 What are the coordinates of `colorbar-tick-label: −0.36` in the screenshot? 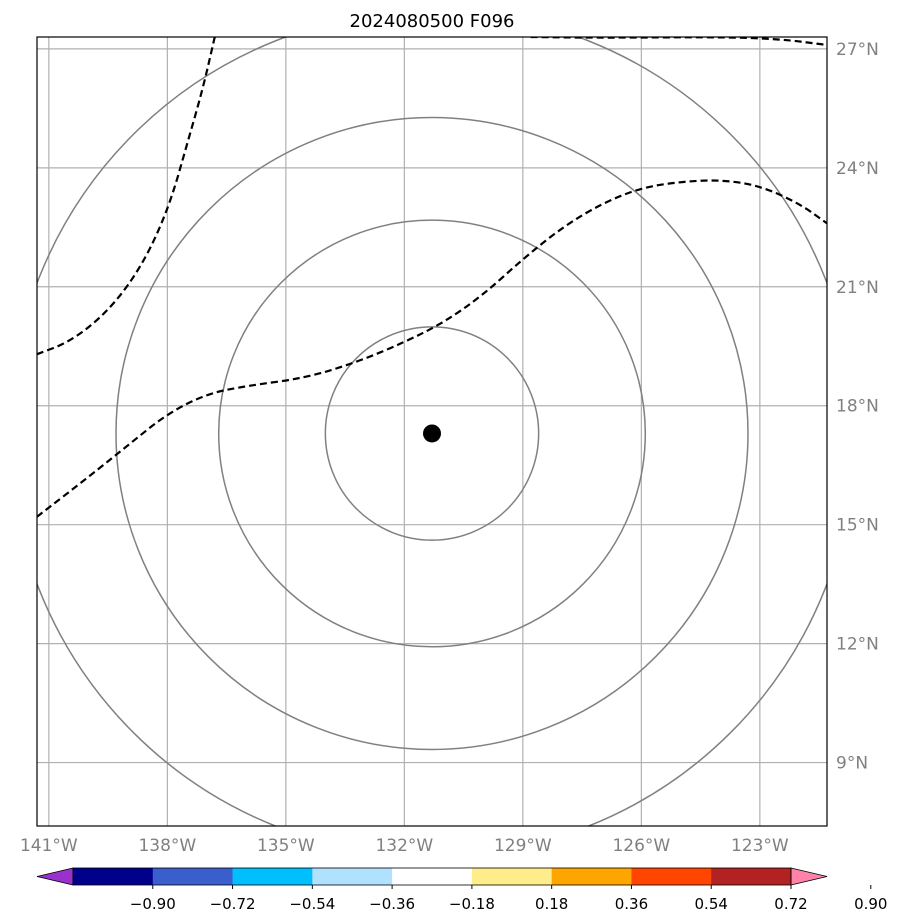 It's located at (392, 904).